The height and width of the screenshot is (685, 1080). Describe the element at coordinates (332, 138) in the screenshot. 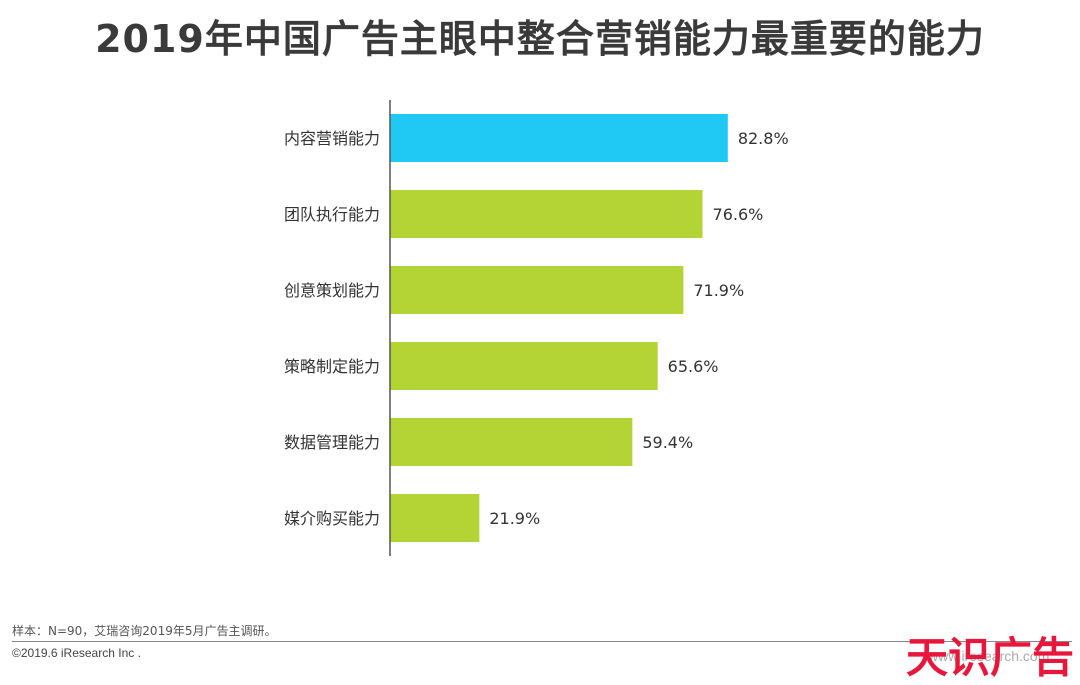

I see `category-label: 内容营销能力` at that location.